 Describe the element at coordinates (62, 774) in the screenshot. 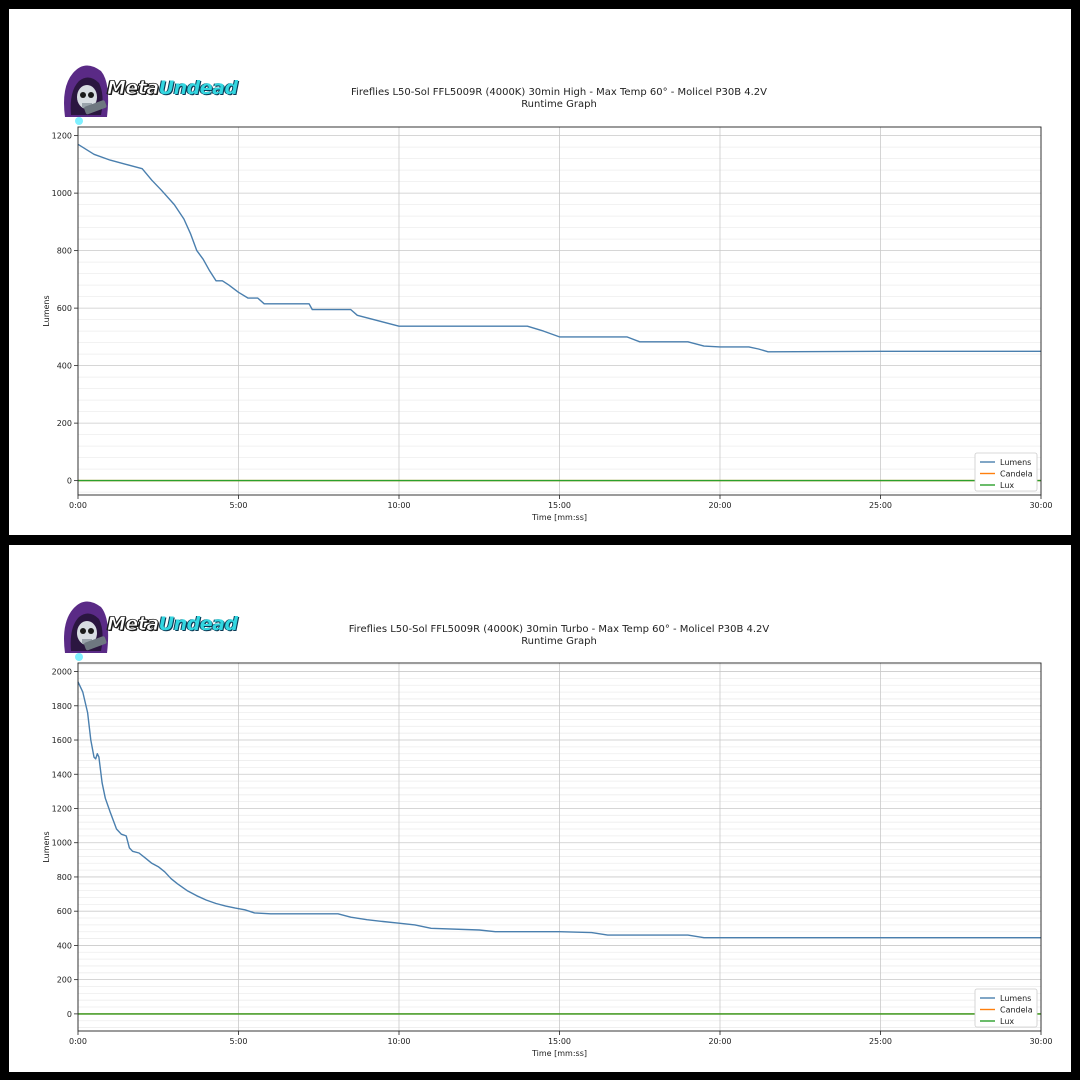

I see `y-tick-label: 1400` at that location.